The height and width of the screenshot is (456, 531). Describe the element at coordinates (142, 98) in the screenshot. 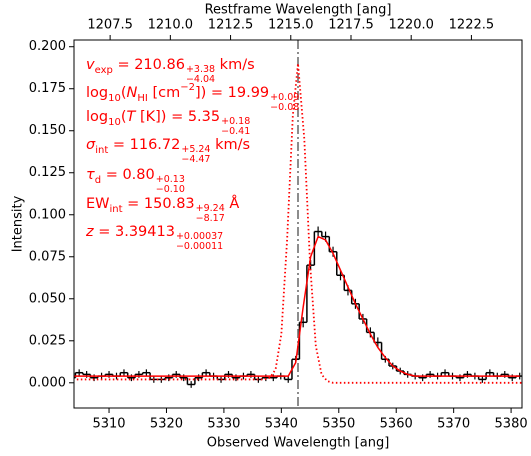

I see `subscript: HI` at that location.